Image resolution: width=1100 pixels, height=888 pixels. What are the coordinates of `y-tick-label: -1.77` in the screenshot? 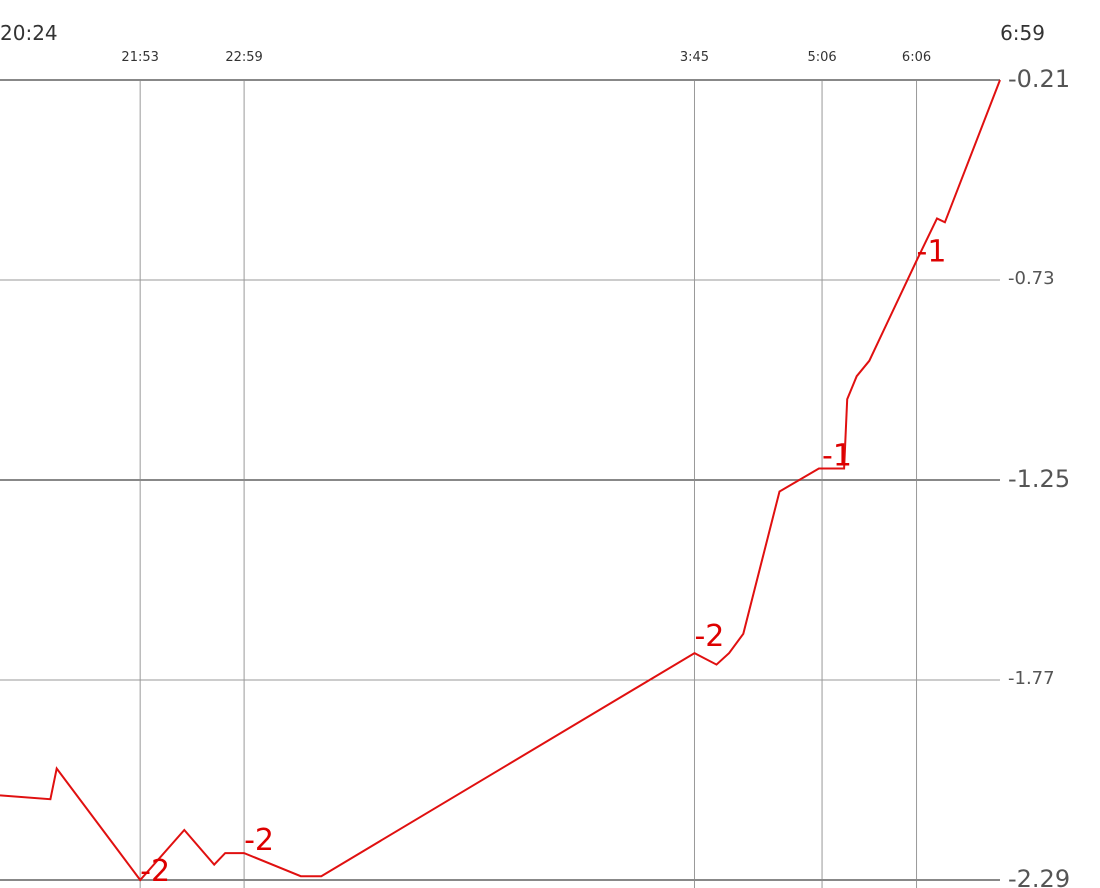 It's located at (1031, 678).